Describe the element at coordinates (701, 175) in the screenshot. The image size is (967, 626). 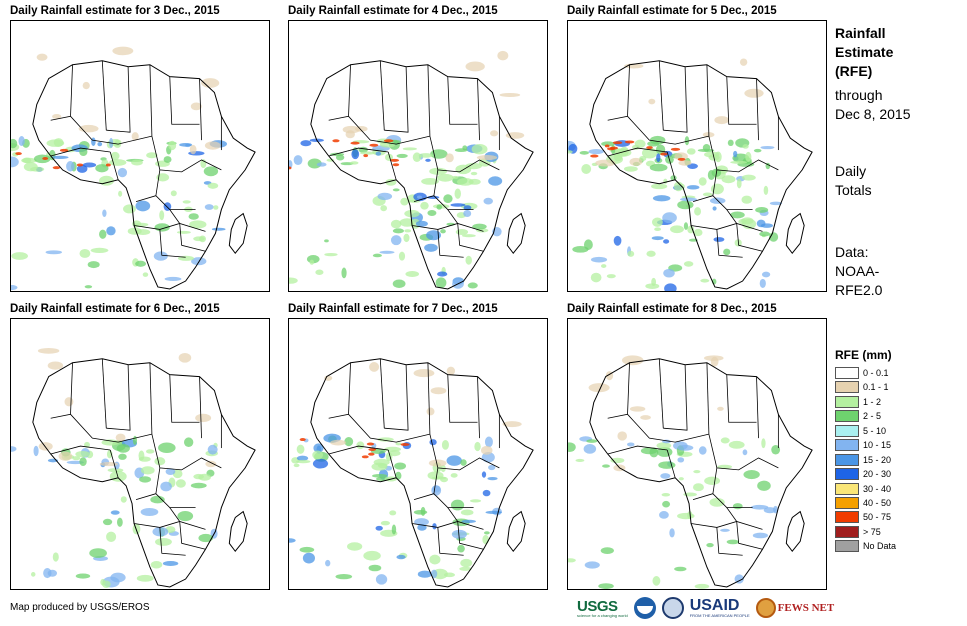
I see `africa-coastline` at that location.